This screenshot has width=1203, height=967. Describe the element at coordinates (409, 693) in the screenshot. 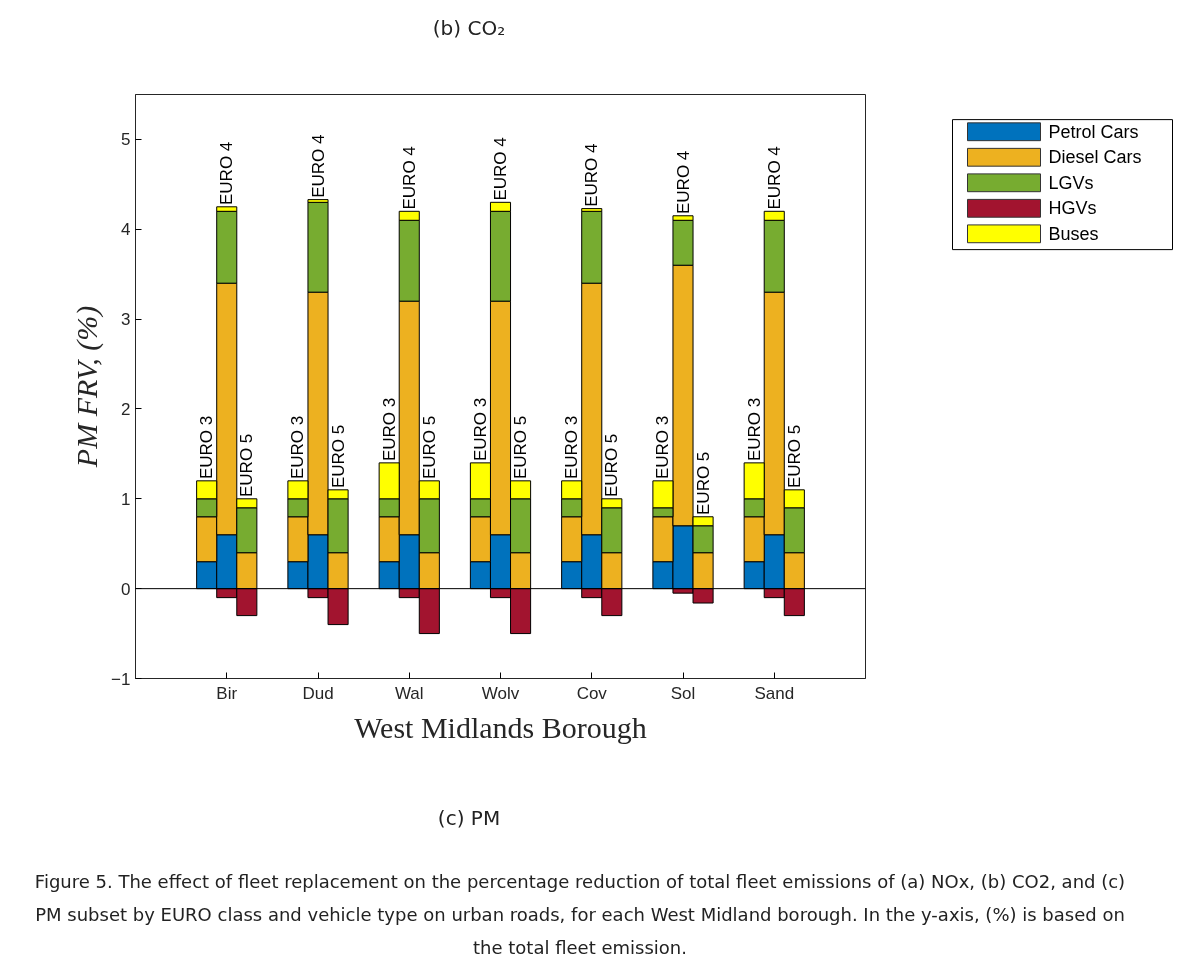

I see `x-tick-label: Wal` at that location.